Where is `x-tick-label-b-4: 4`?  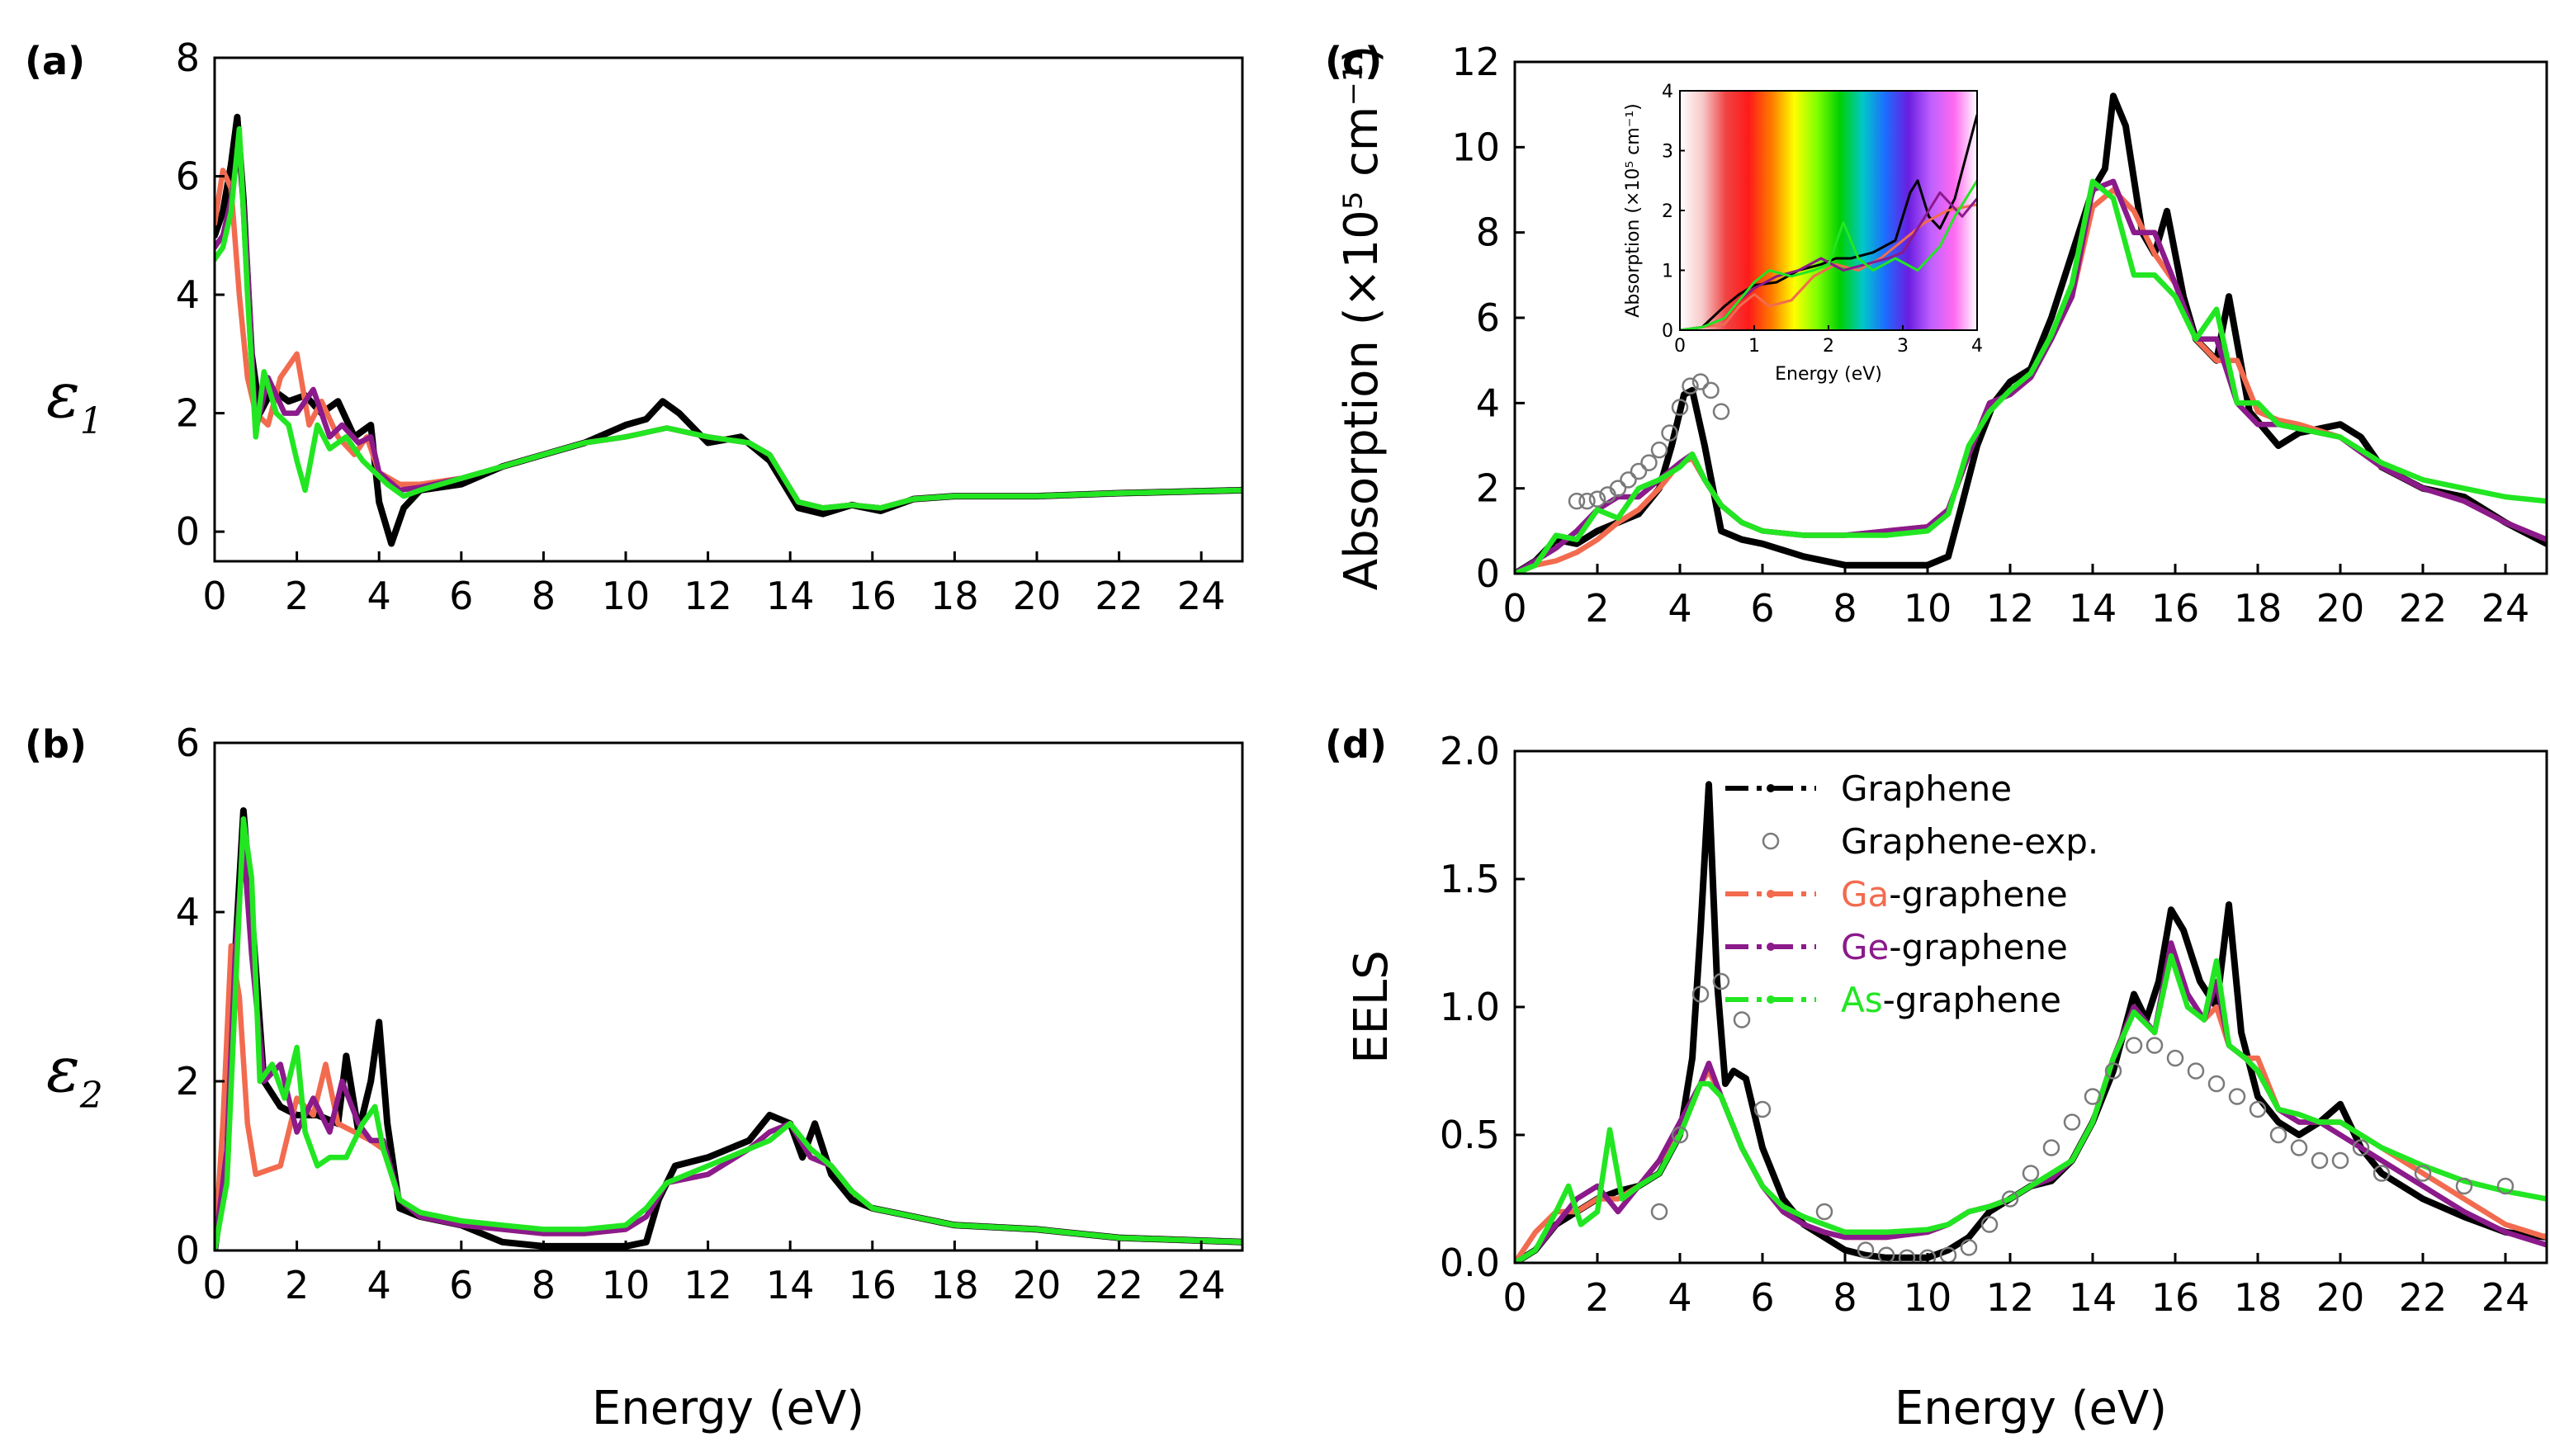
x-tick-label-b-4: 4 is located at coordinates (379, 1285).